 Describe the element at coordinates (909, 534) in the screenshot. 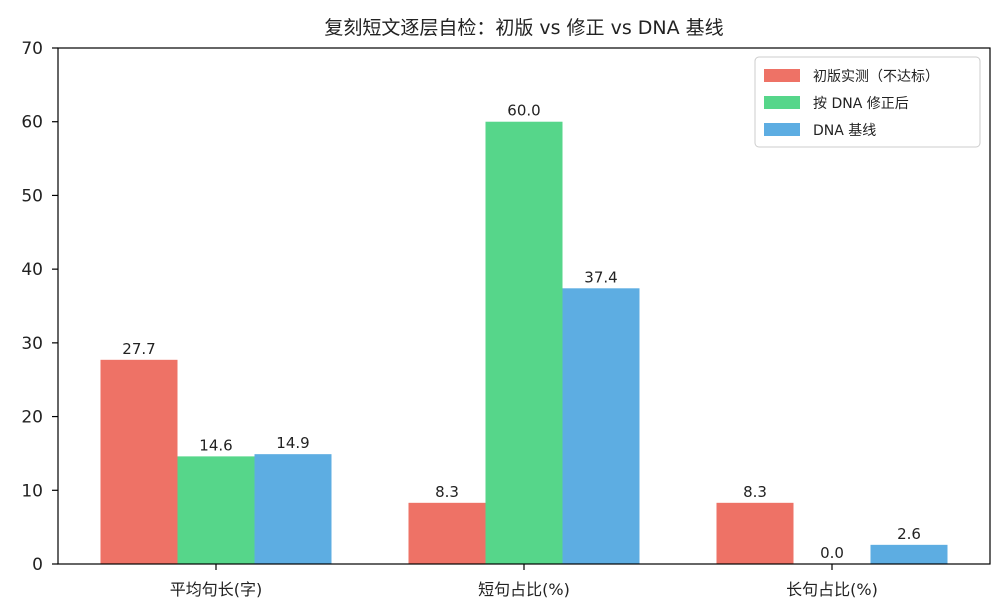

I see `value-label: 2.6` at that location.